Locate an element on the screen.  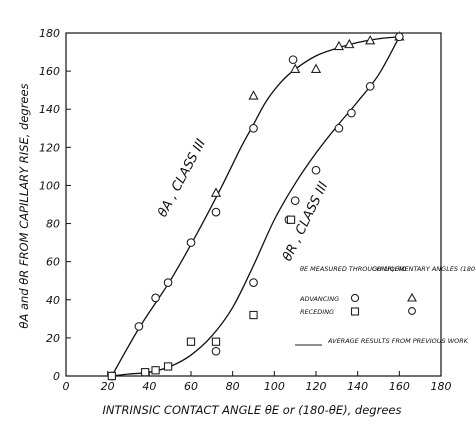
legend-advancing-triangle-marker is located at coordinates (412, 297).